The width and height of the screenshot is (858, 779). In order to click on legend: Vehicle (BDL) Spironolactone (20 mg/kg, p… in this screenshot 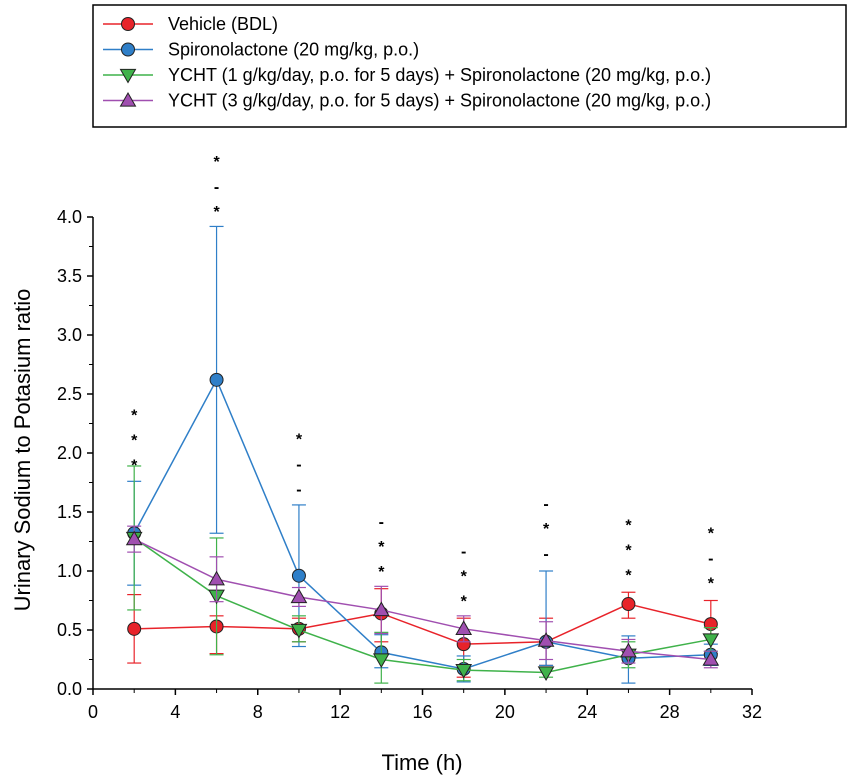, I will do `click(469, 66)`.